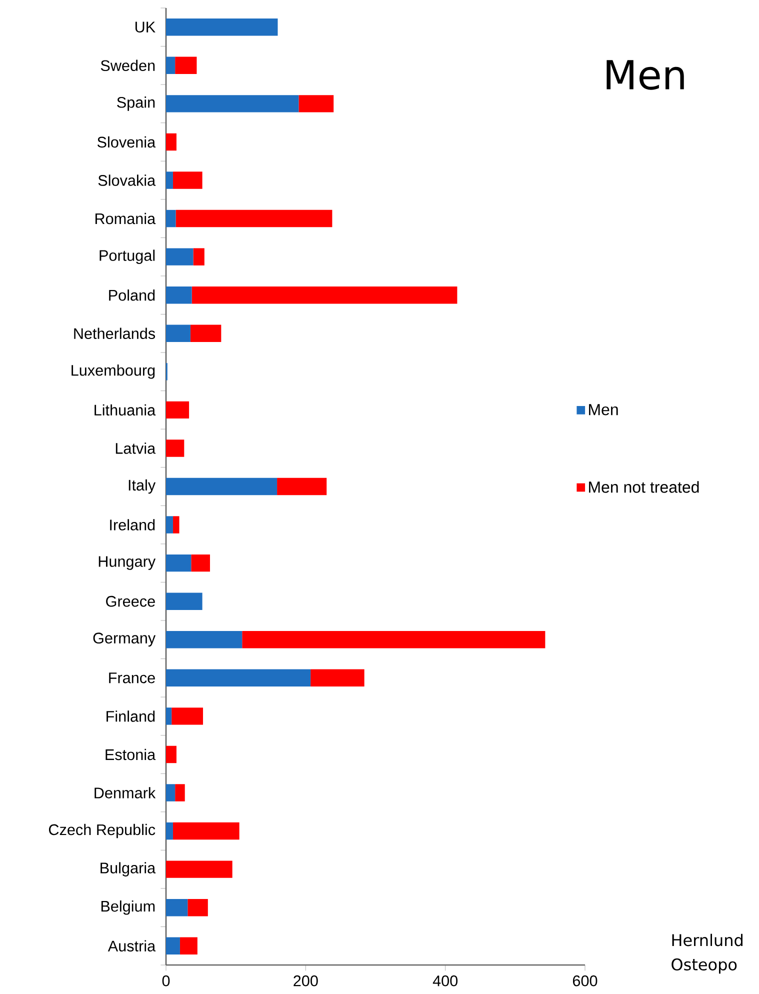 The height and width of the screenshot is (994, 759). I want to click on y-tick-label: Slovenia, so click(126, 142).